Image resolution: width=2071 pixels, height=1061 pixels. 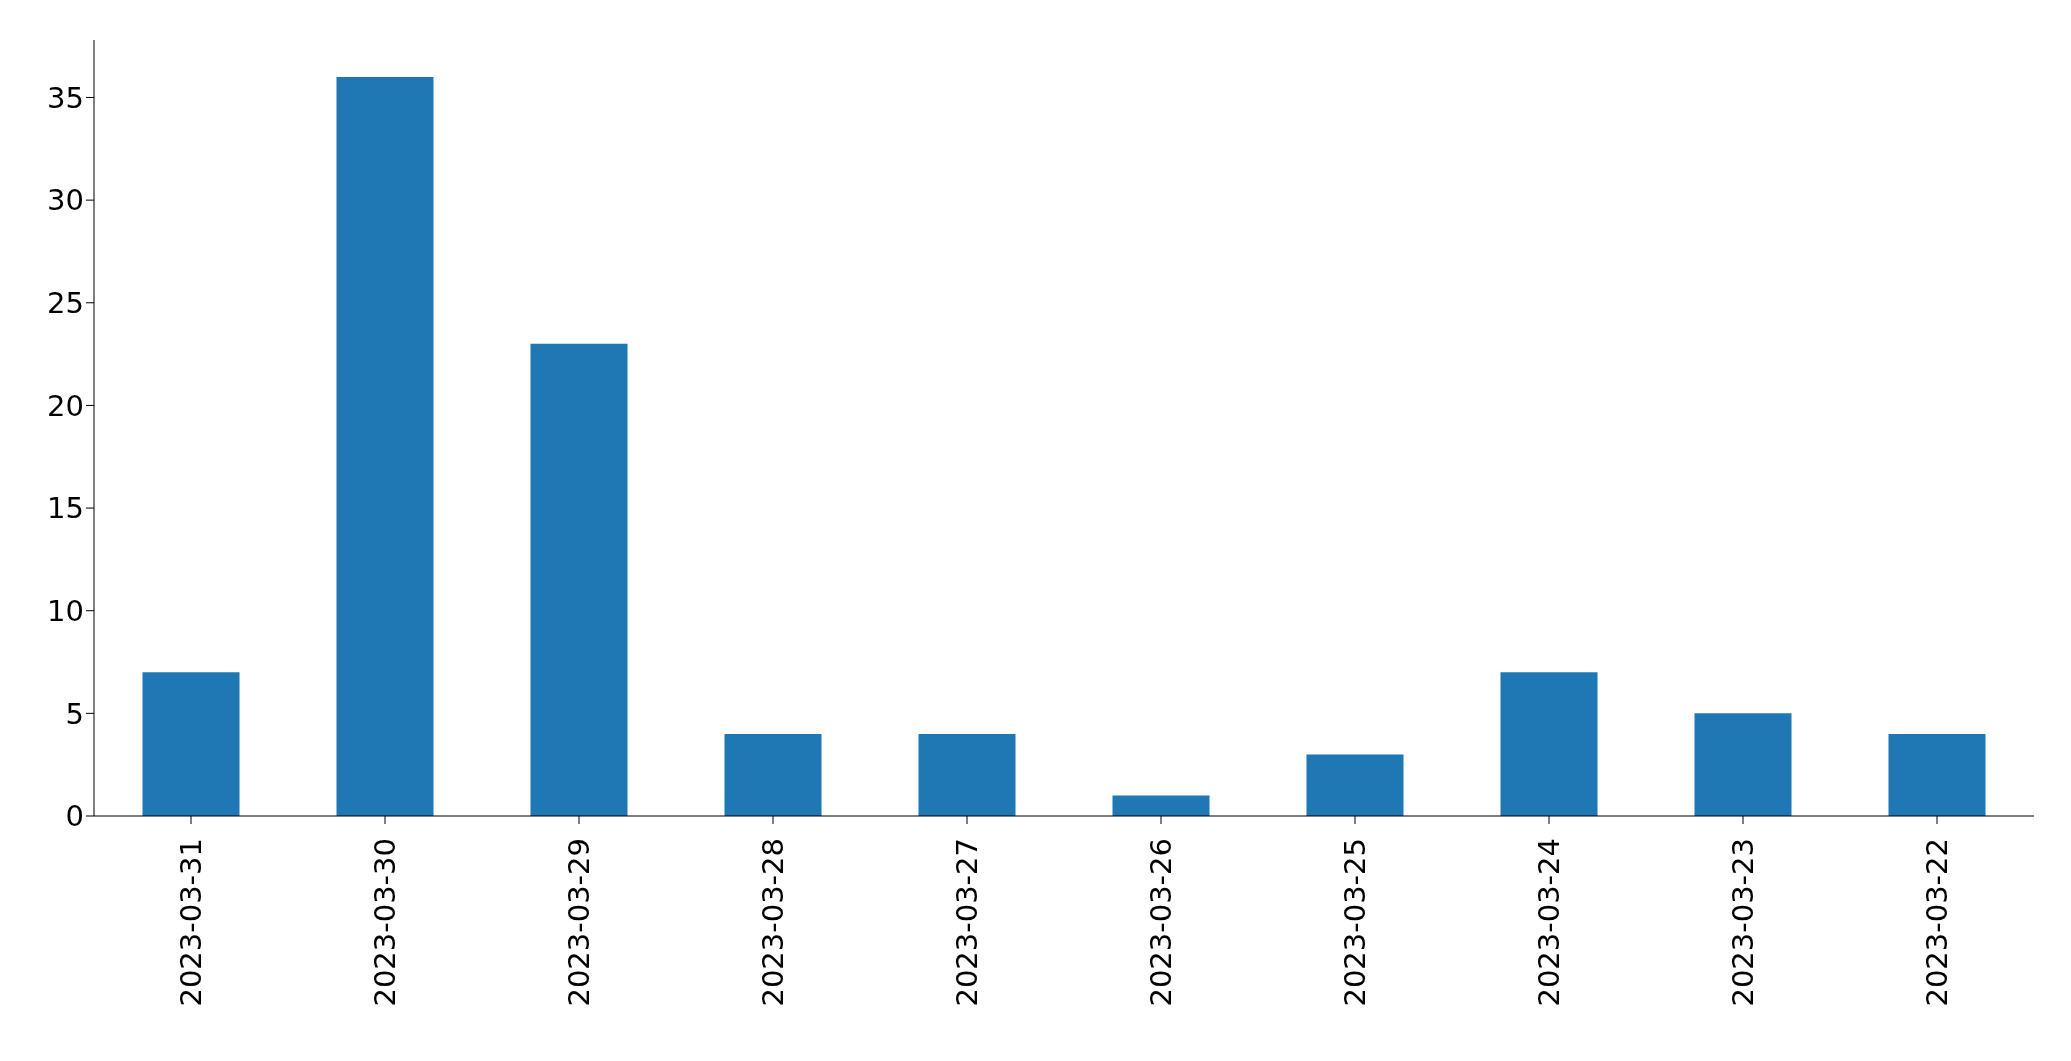 I want to click on x-tick-label: 2023-03-26, so click(x=1161, y=922).